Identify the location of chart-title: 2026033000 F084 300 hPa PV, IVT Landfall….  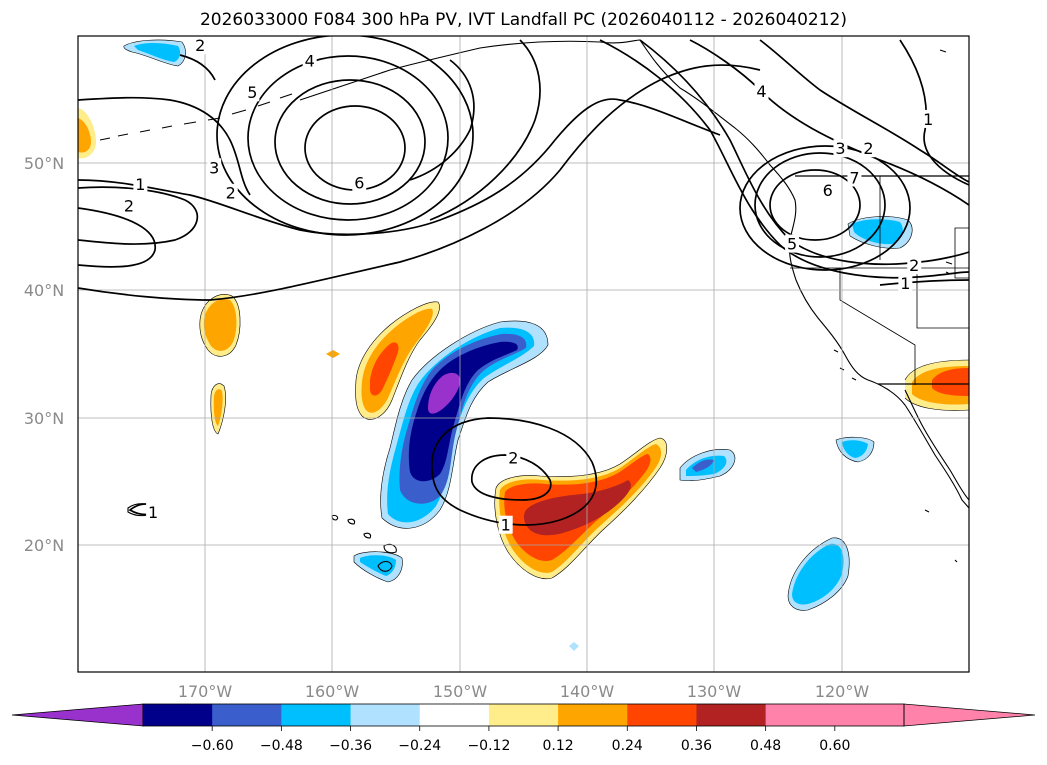
(523, 20).